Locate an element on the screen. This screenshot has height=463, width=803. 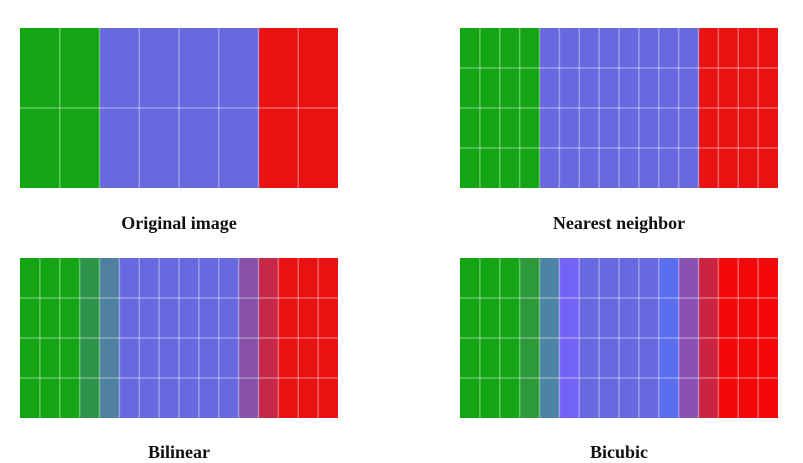
bicubic-image is located at coordinates (619, 338).